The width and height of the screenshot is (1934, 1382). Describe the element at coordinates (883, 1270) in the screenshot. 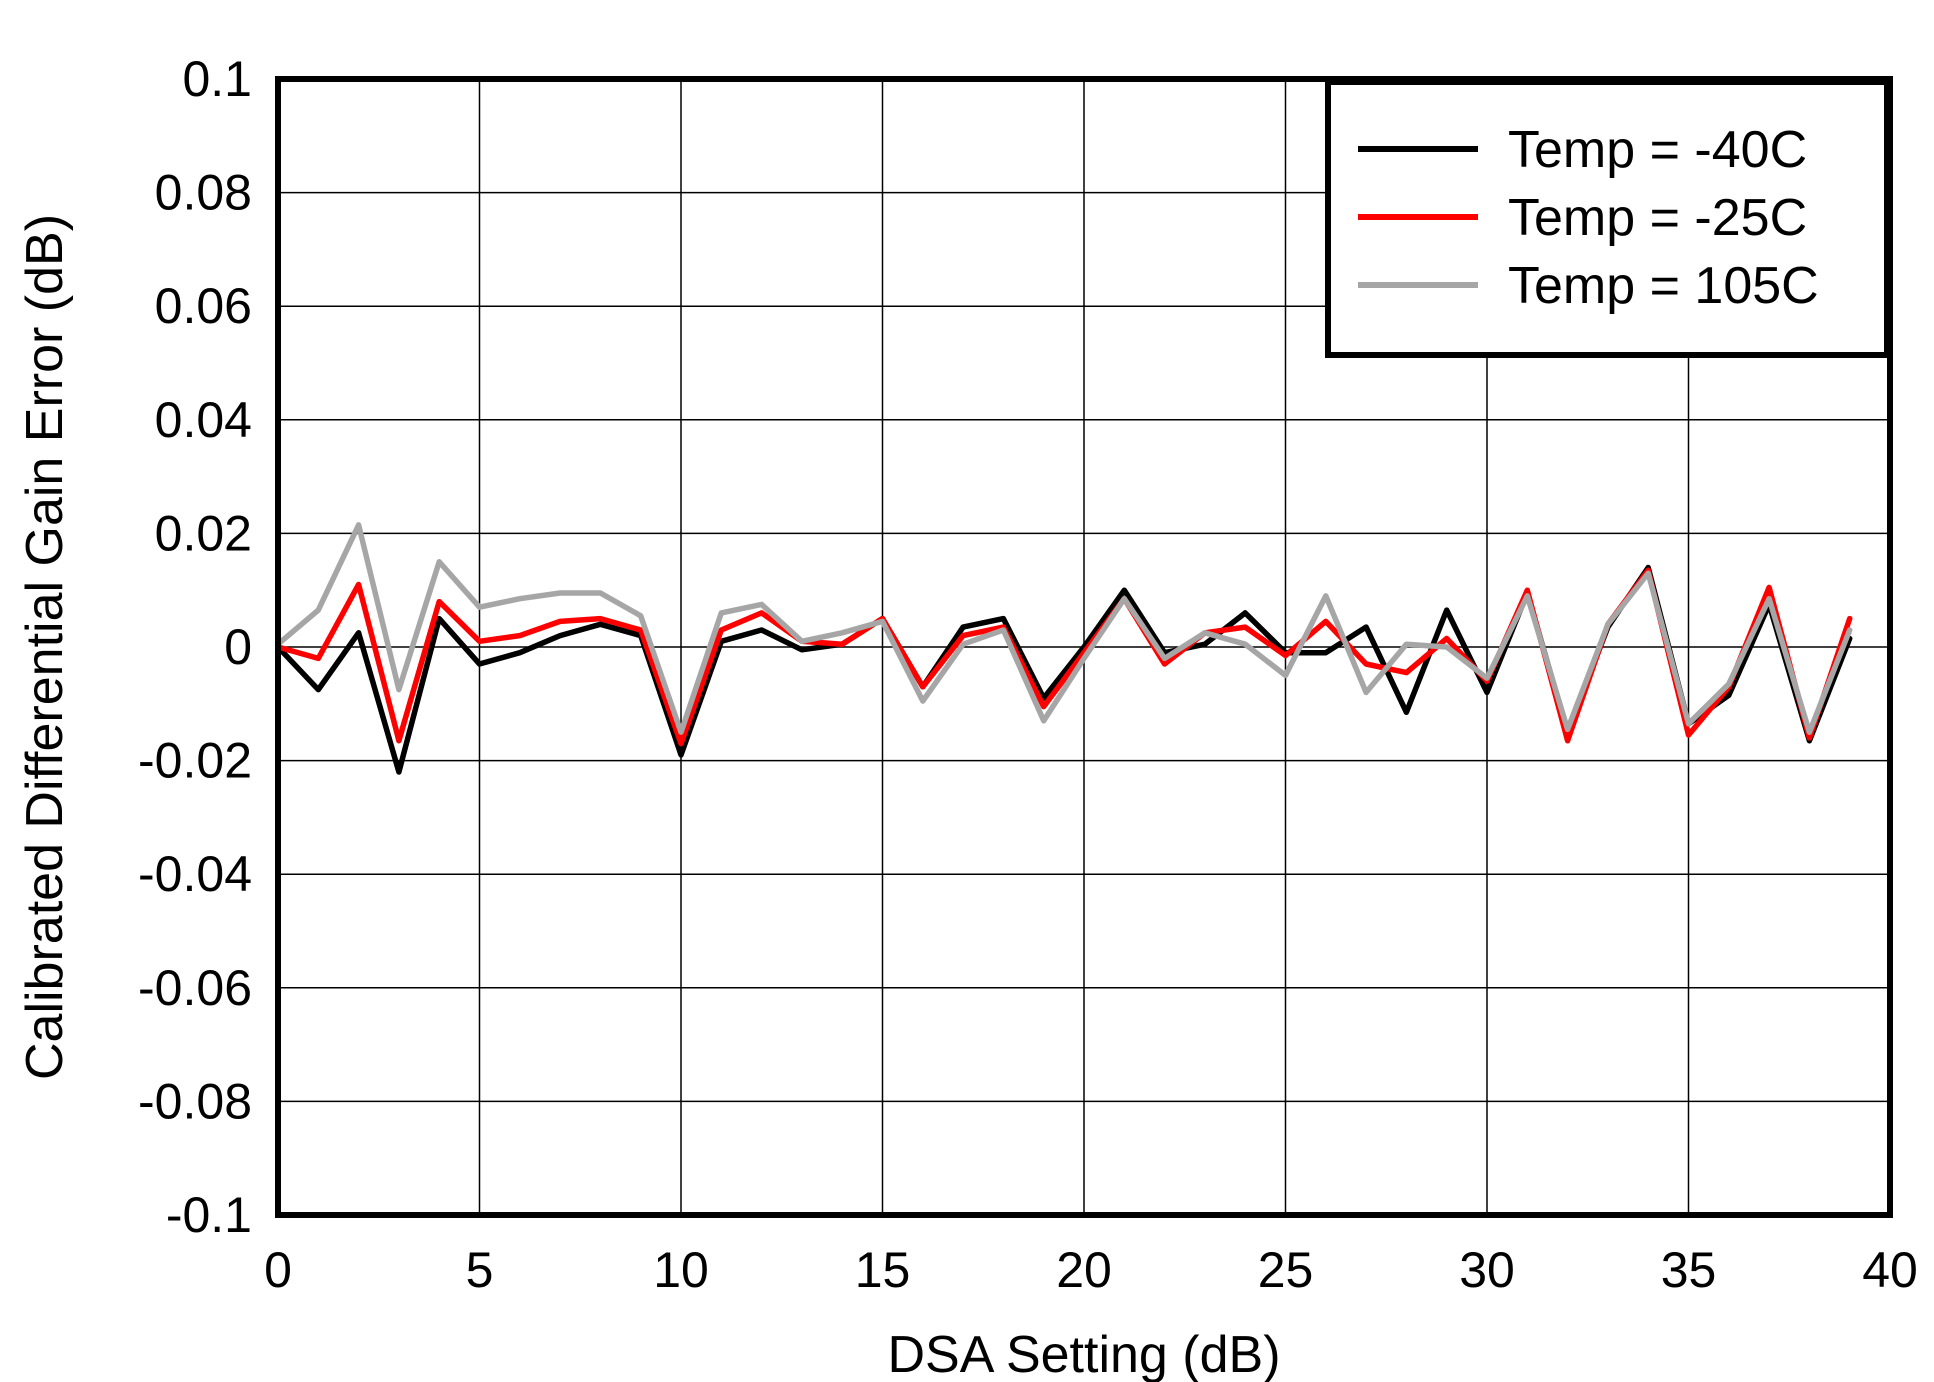

I see `x-tick-label: 15` at that location.